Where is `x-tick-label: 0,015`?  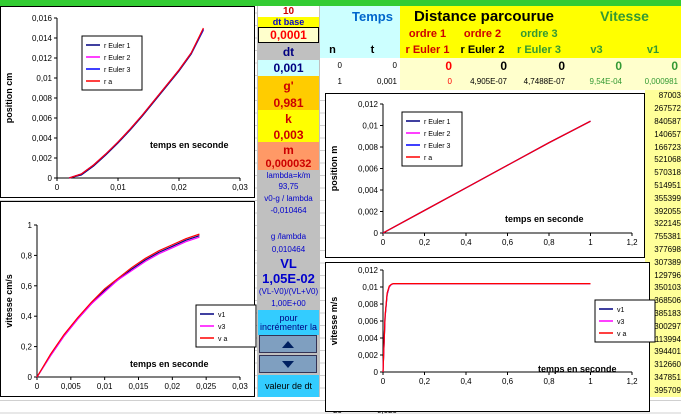 x-tick-label: 0,015 is located at coordinates (138, 386).